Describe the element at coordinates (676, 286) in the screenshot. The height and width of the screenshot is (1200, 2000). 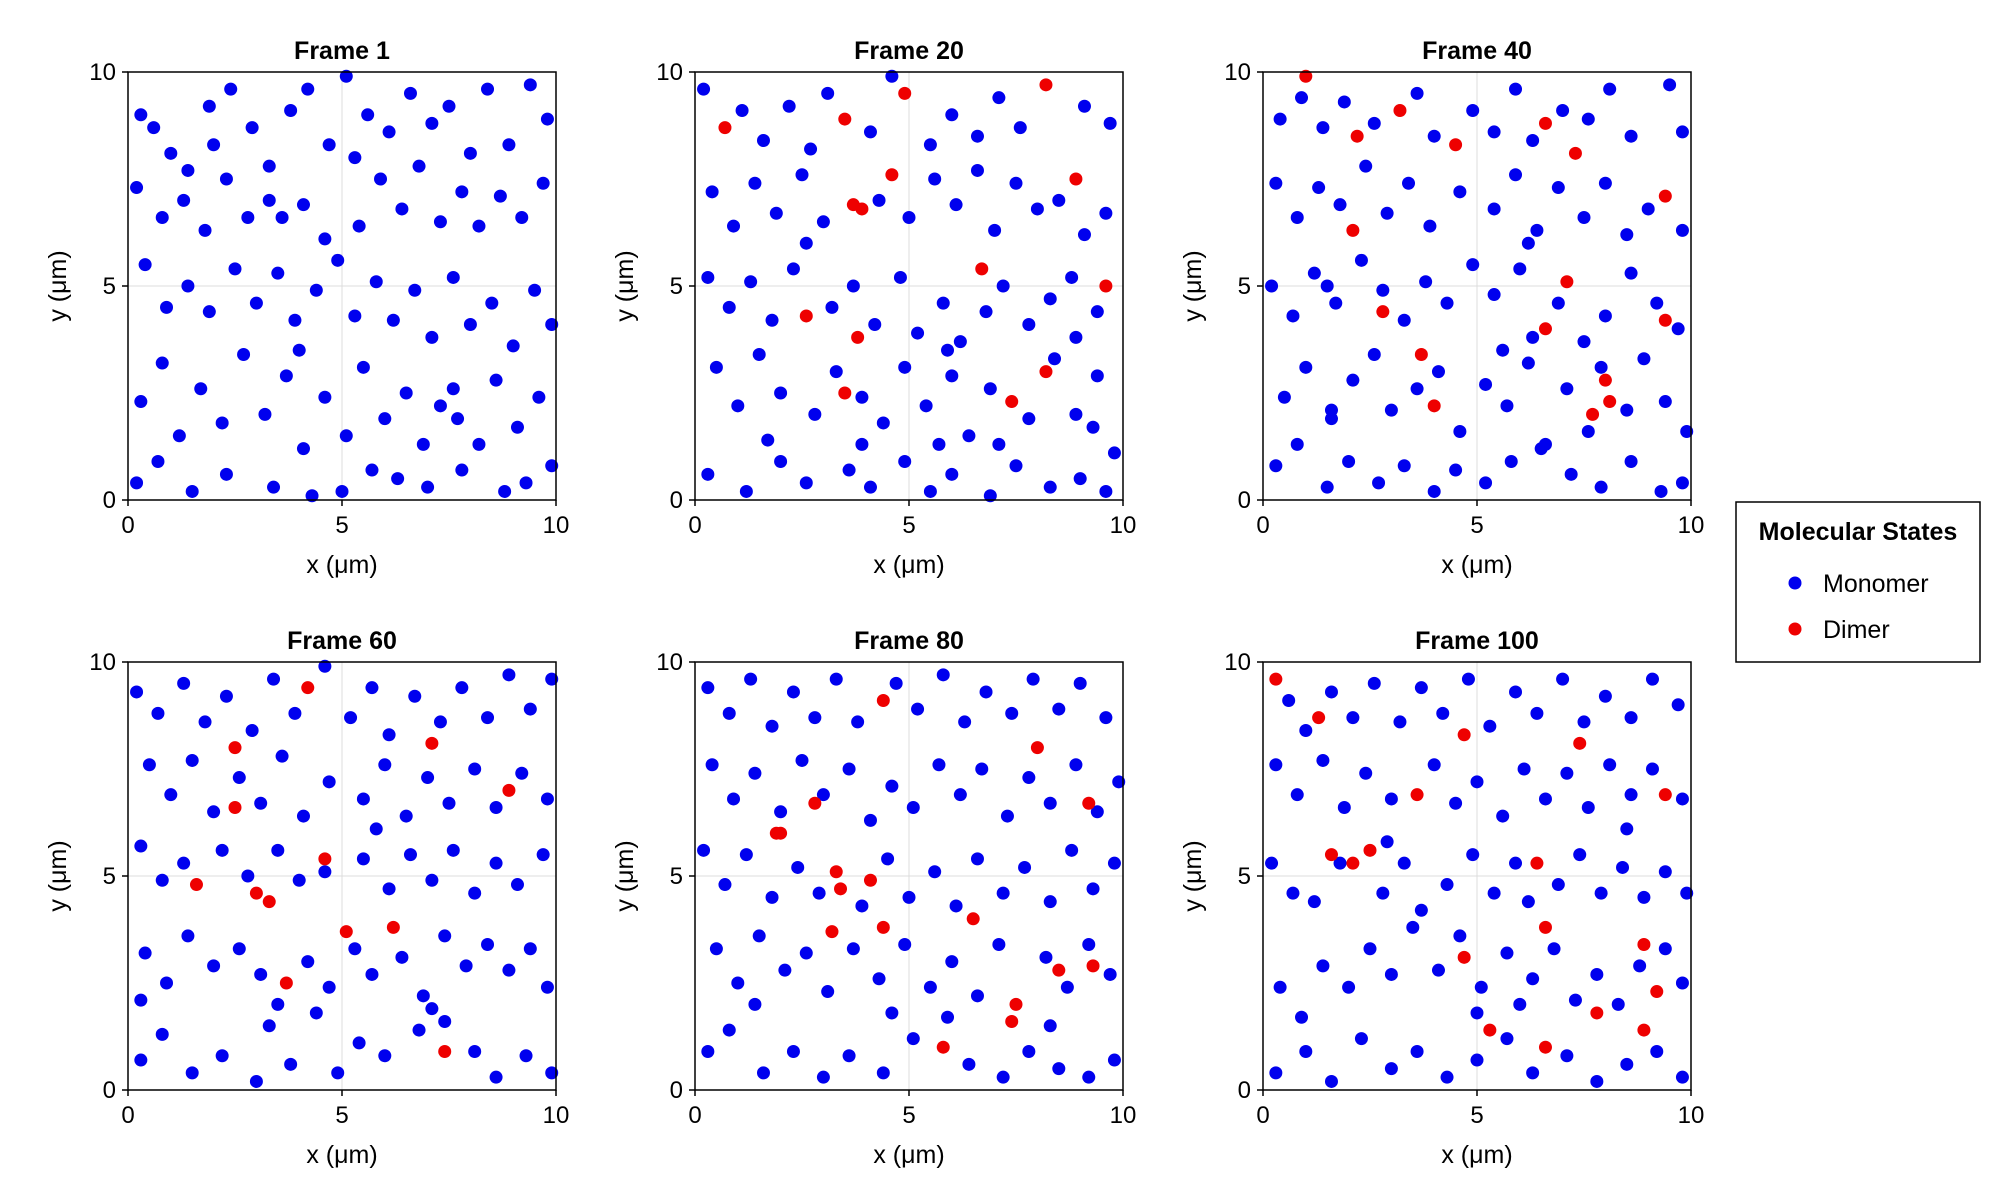
I see `y-tick-label: 5` at that location.